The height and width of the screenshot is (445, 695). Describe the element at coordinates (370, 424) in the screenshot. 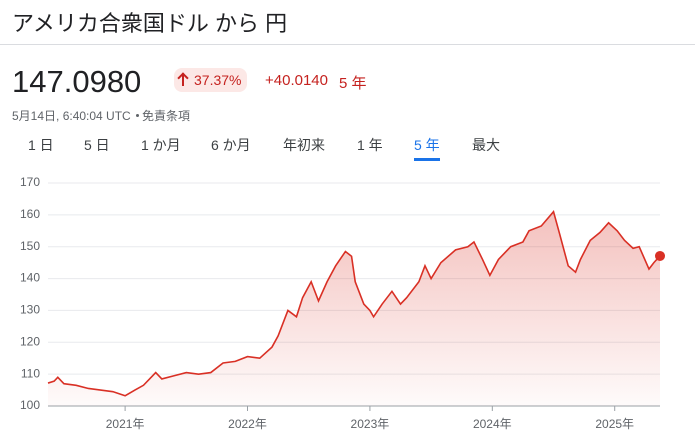

I see `x-tick-label: 2023年` at that location.